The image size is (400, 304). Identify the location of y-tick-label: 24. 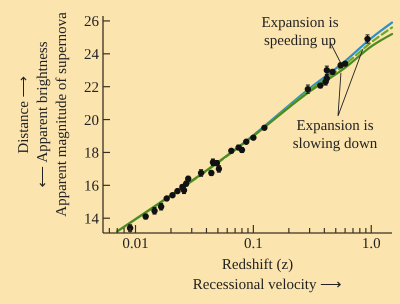
(92, 55).